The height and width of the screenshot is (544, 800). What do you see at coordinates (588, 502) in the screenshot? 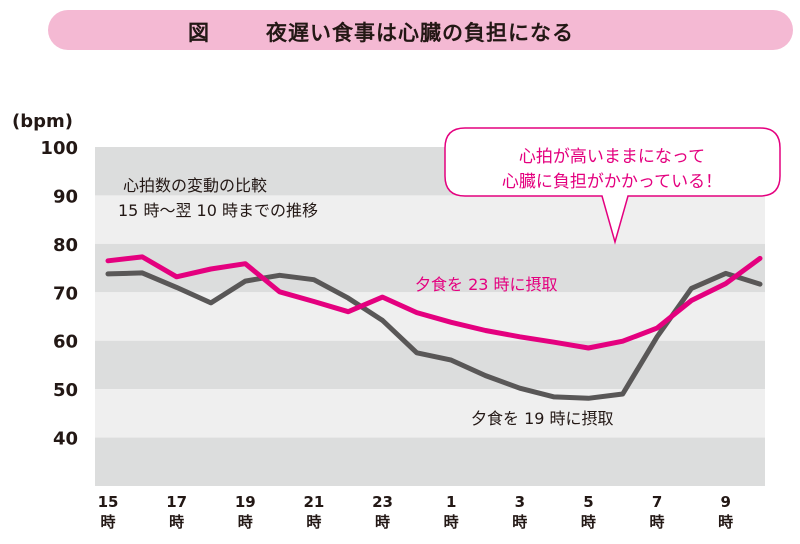
I see `x-tick-label: 5` at bounding box center [588, 502].